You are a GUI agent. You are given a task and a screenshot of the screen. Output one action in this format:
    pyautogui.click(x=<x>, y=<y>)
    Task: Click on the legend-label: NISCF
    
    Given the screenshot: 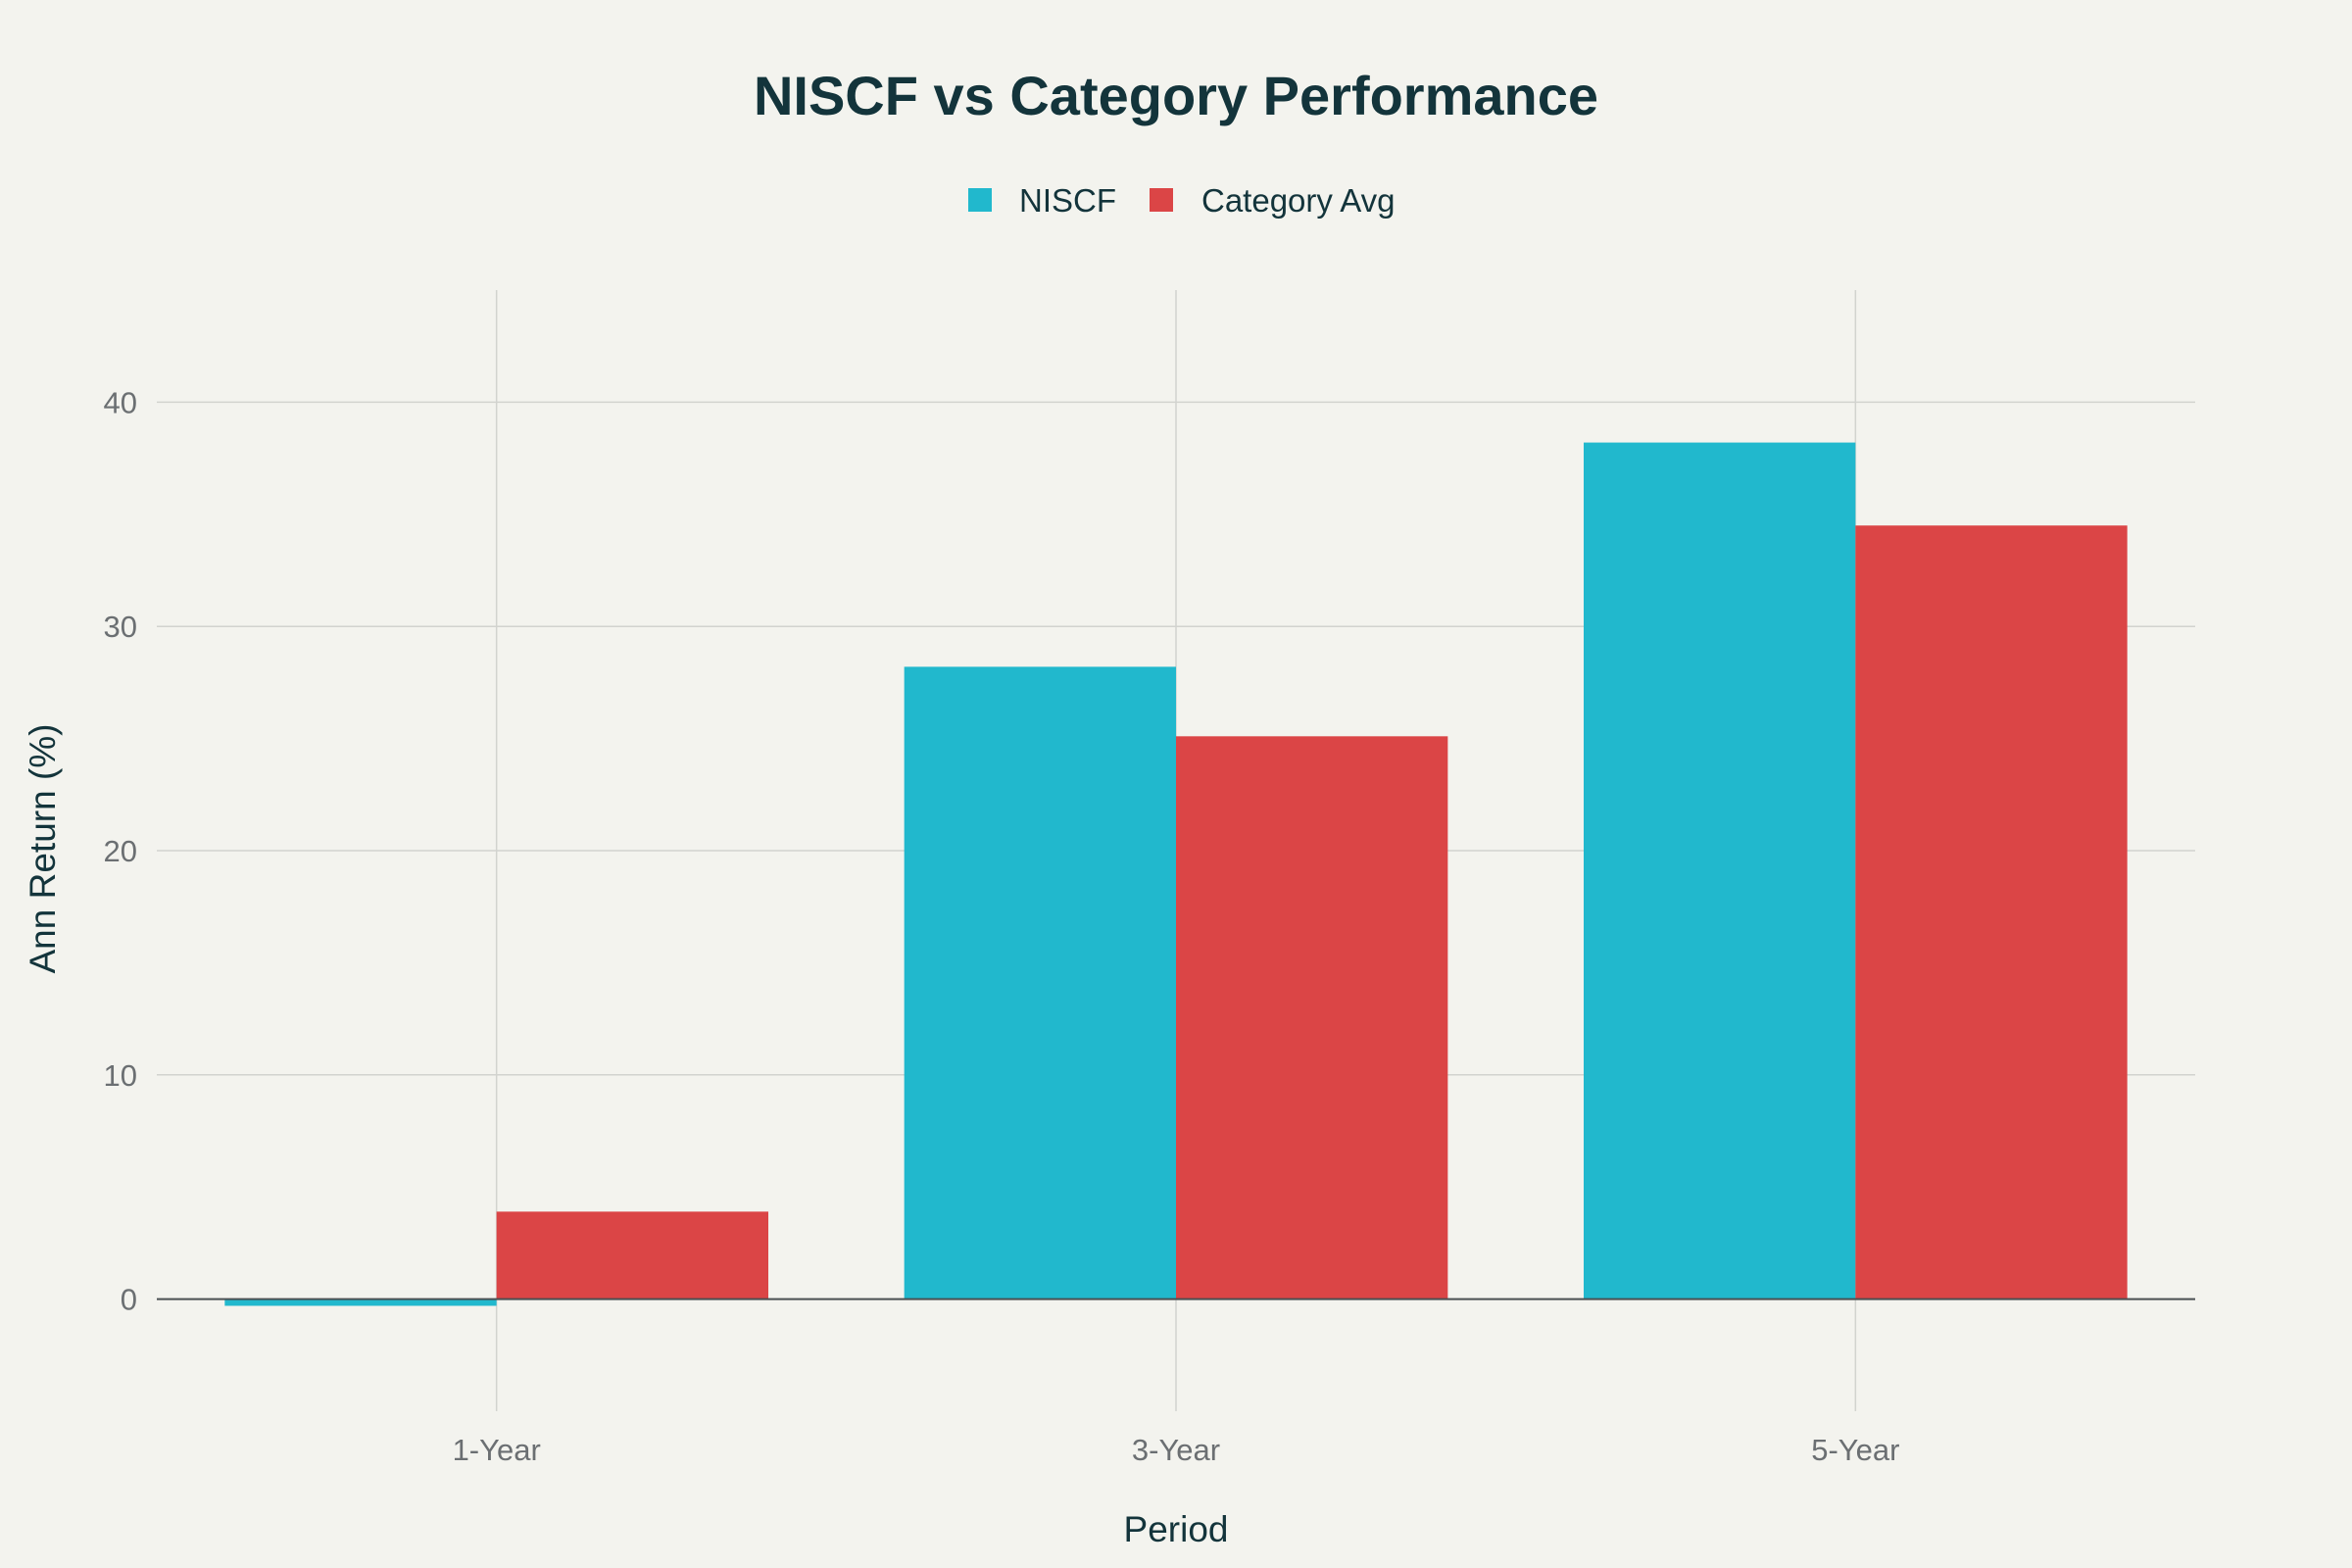 What is the action you would take?
    pyautogui.click(x=1067, y=200)
    